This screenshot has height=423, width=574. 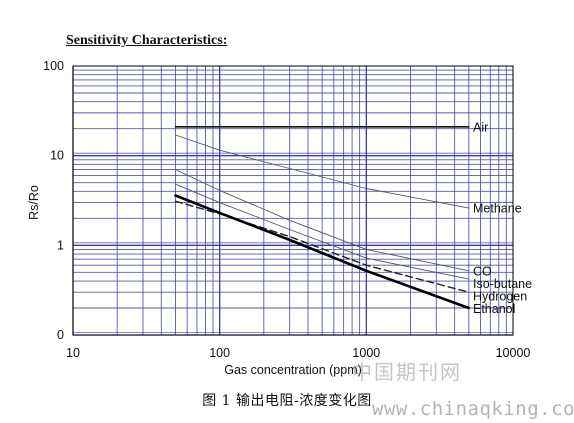 What do you see at coordinates (480, 127) in the screenshot?
I see `series-label-air: Air` at bounding box center [480, 127].